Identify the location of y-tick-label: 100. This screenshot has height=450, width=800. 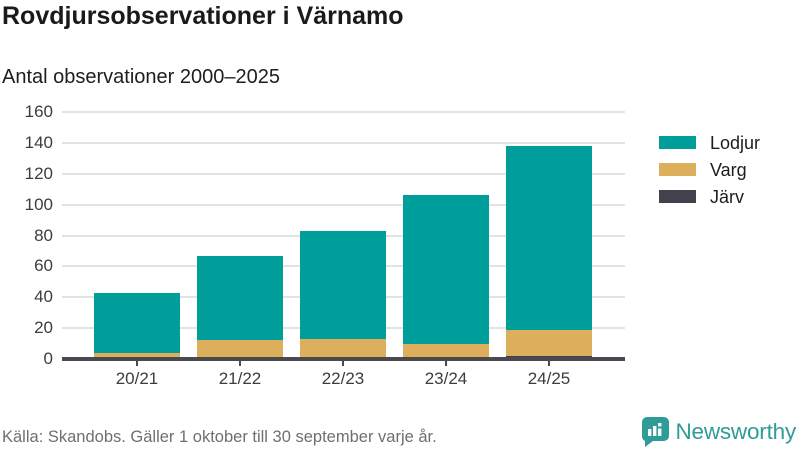
(38, 204).